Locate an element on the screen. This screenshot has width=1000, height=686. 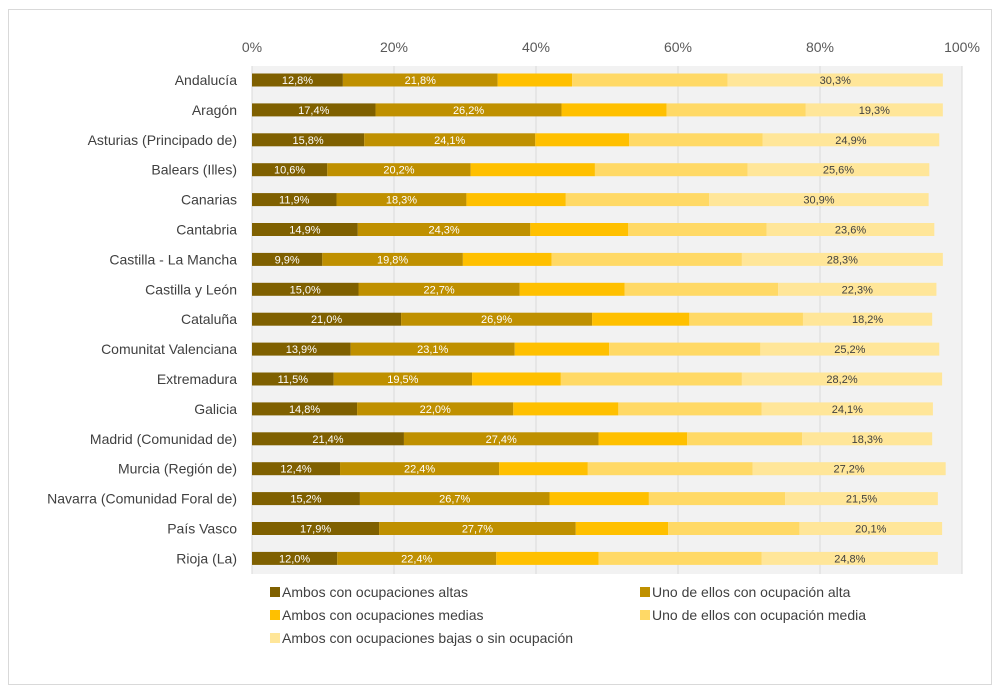
data-label: 24,9% is located at coordinates (850, 141).